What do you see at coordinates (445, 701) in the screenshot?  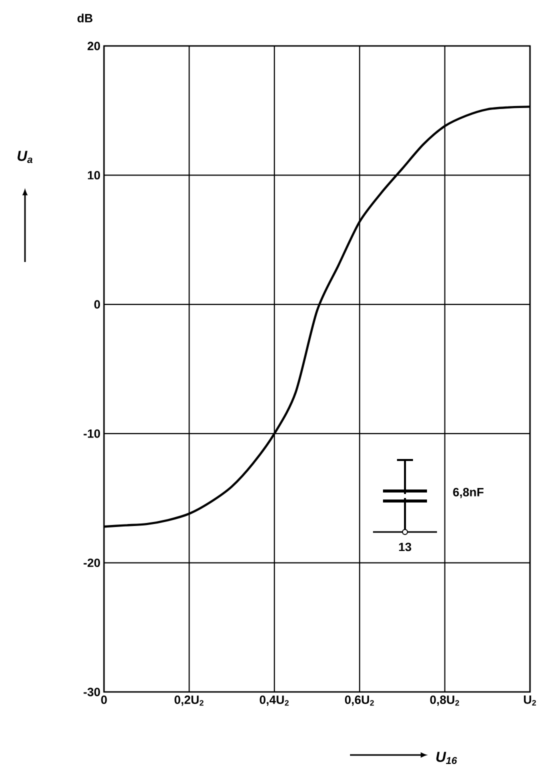 I see `x-tick-label: 0,8U$_{2}$` at bounding box center [445, 701].